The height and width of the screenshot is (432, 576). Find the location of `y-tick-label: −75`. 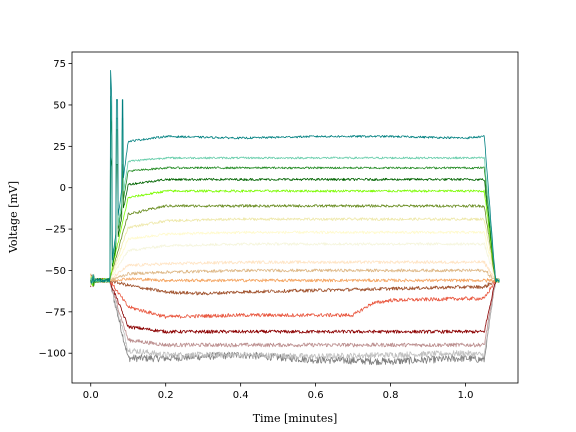

y-tick-label: −75 is located at coordinates (55, 312).